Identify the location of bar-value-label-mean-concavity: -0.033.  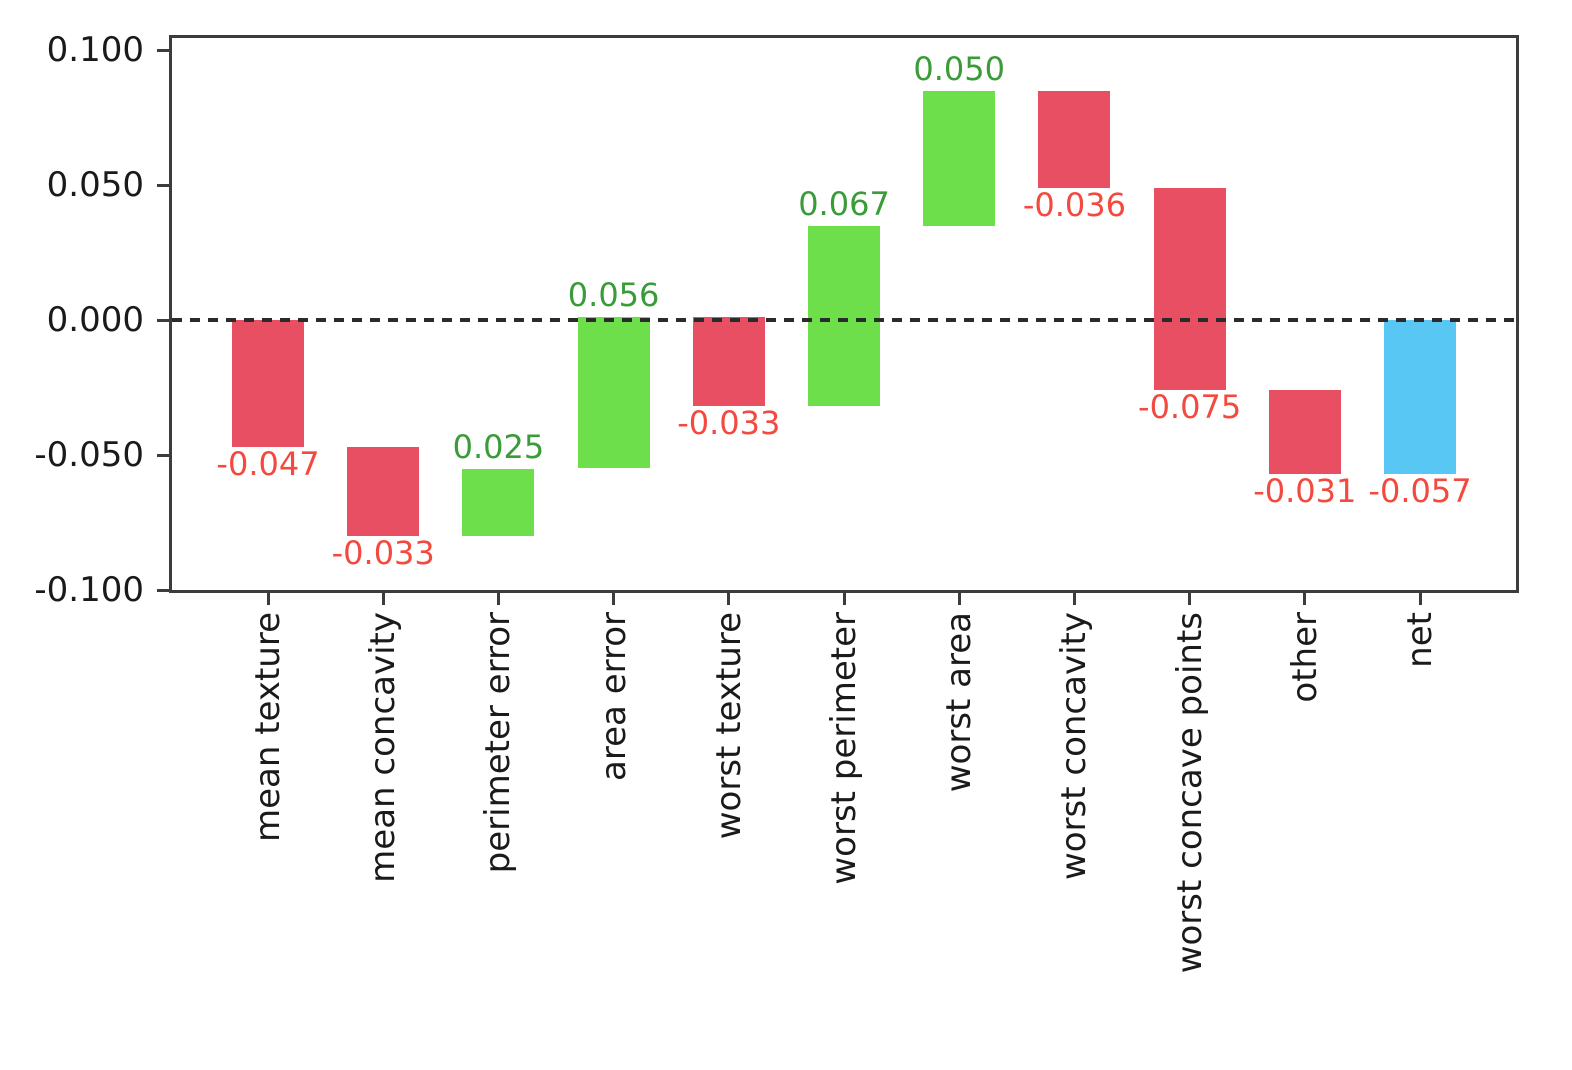
(383, 553).